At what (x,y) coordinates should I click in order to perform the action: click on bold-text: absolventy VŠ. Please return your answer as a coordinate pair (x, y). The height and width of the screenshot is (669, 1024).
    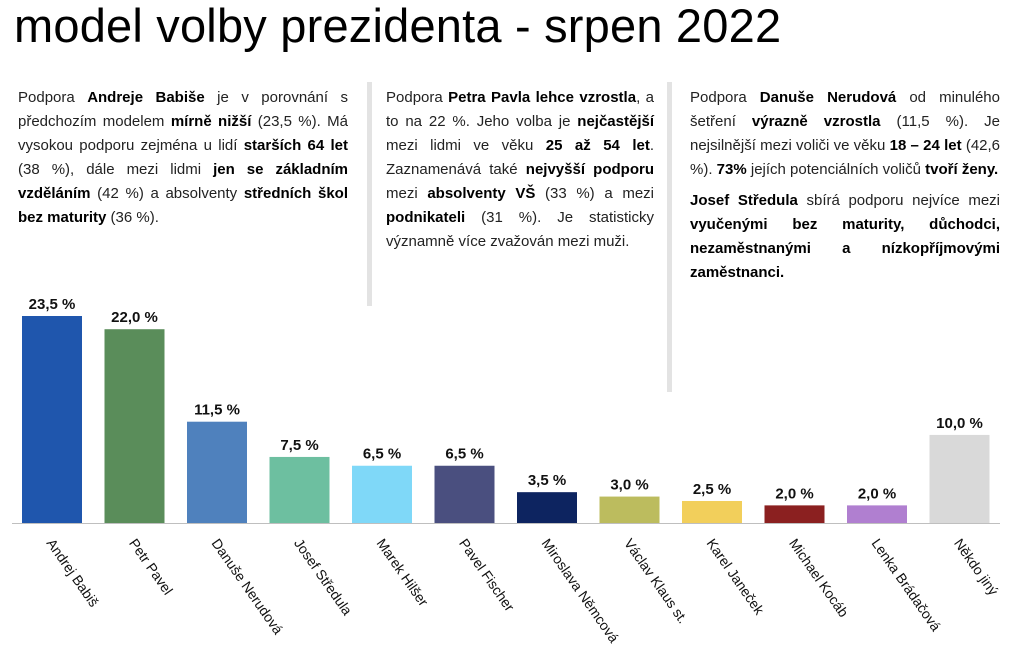
    Looking at the image, I should click on (481, 193).